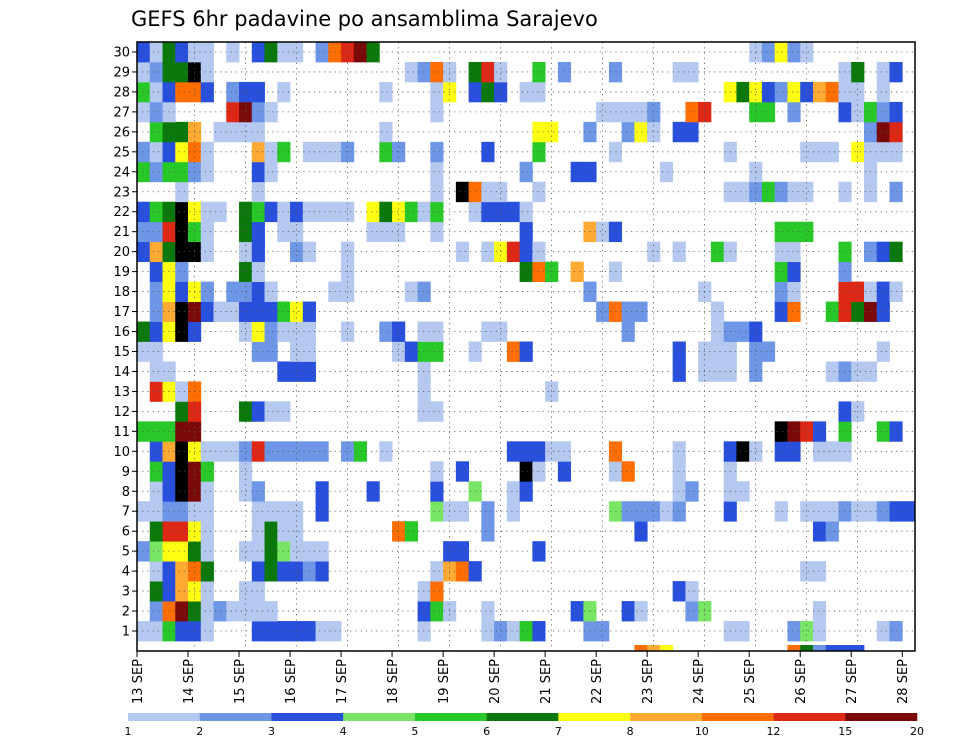 This screenshot has height=742, width=960. I want to click on colorbar-legend: 1 2 3 4 5 6 7 8 10 12 15 20, so click(524, 725).